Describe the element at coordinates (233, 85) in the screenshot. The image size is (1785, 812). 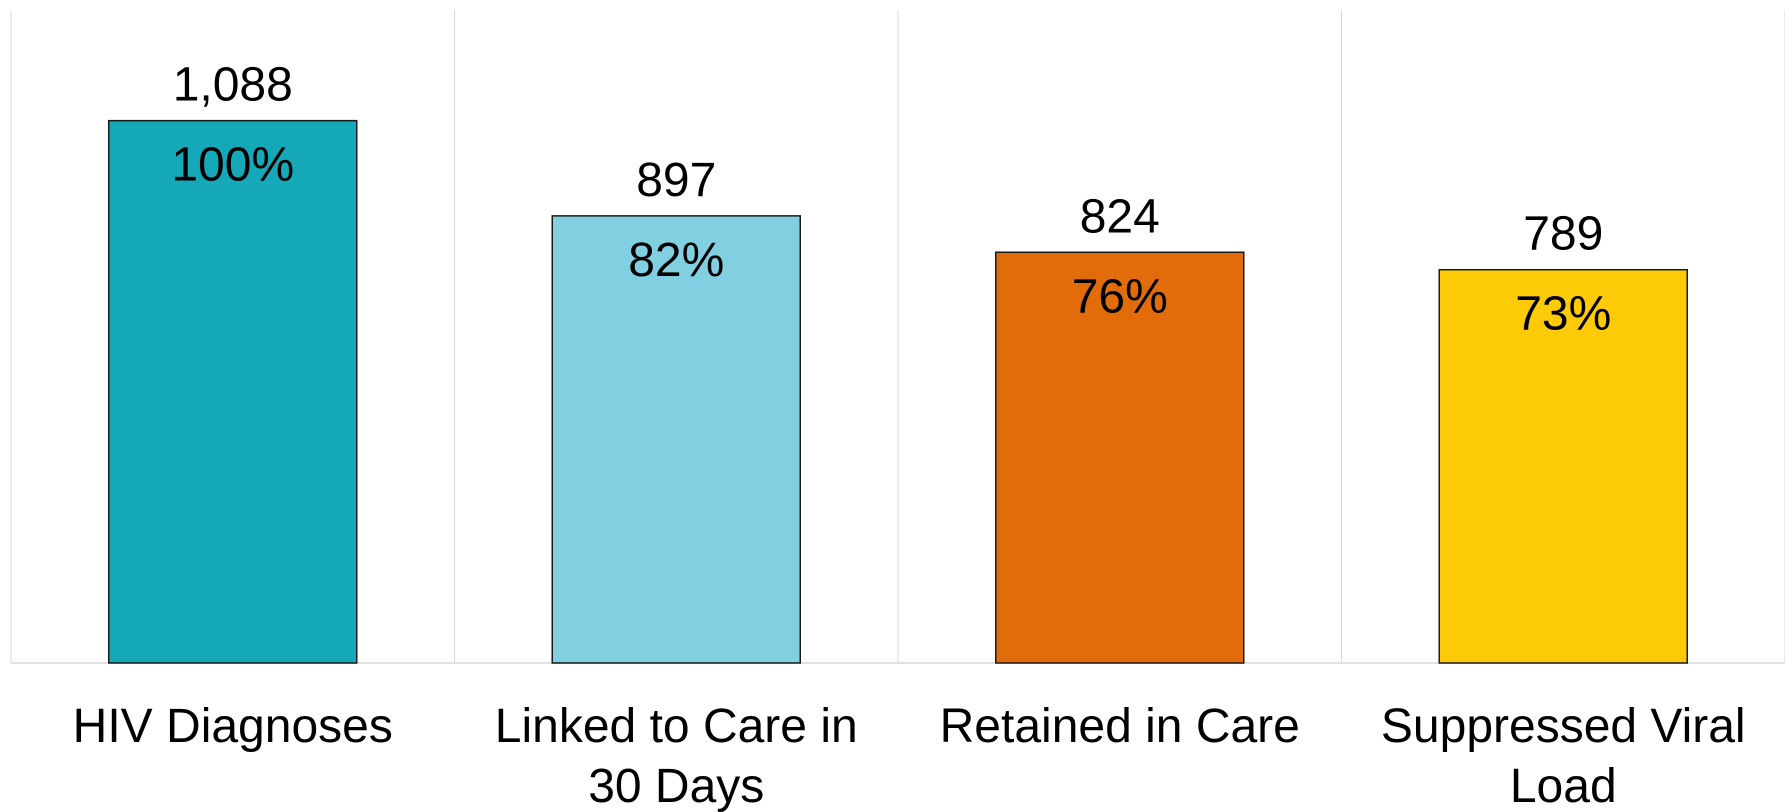
I see `value-label: 1,088` at that location.